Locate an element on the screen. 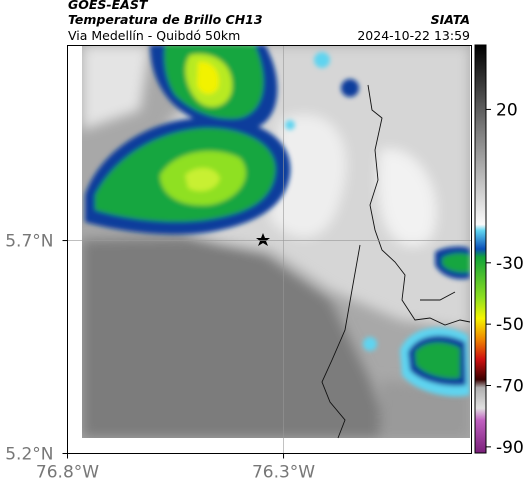 The image size is (526, 491). y-tick-label: 5.7°N is located at coordinates (29, 242).